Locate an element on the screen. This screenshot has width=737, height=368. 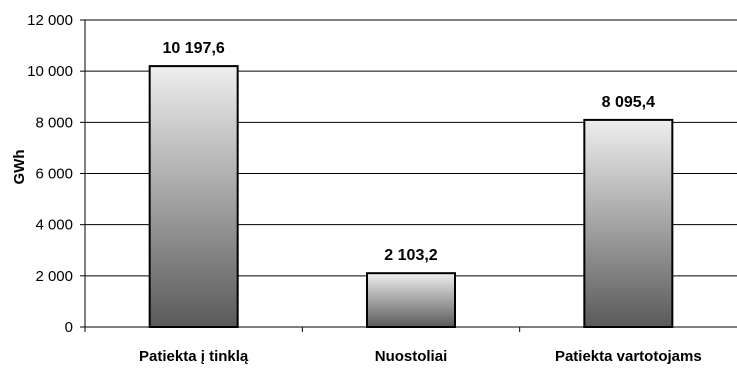
x-tick-label: Patiekta vartotojams is located at coordinates (628, 356).